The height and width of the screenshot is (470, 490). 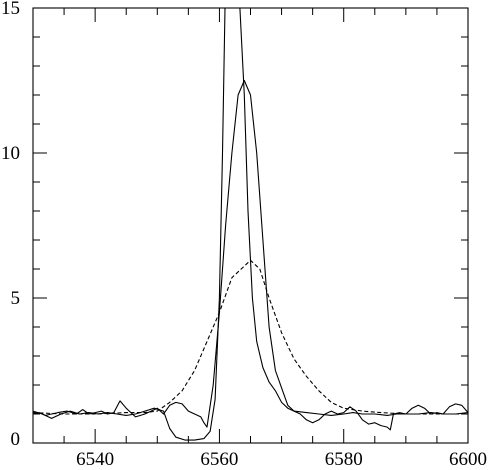 What do you see at coordinates (468, 459) in the screenshot?
I see `x-tick-label: 6600` at bounding box center [468, 459].